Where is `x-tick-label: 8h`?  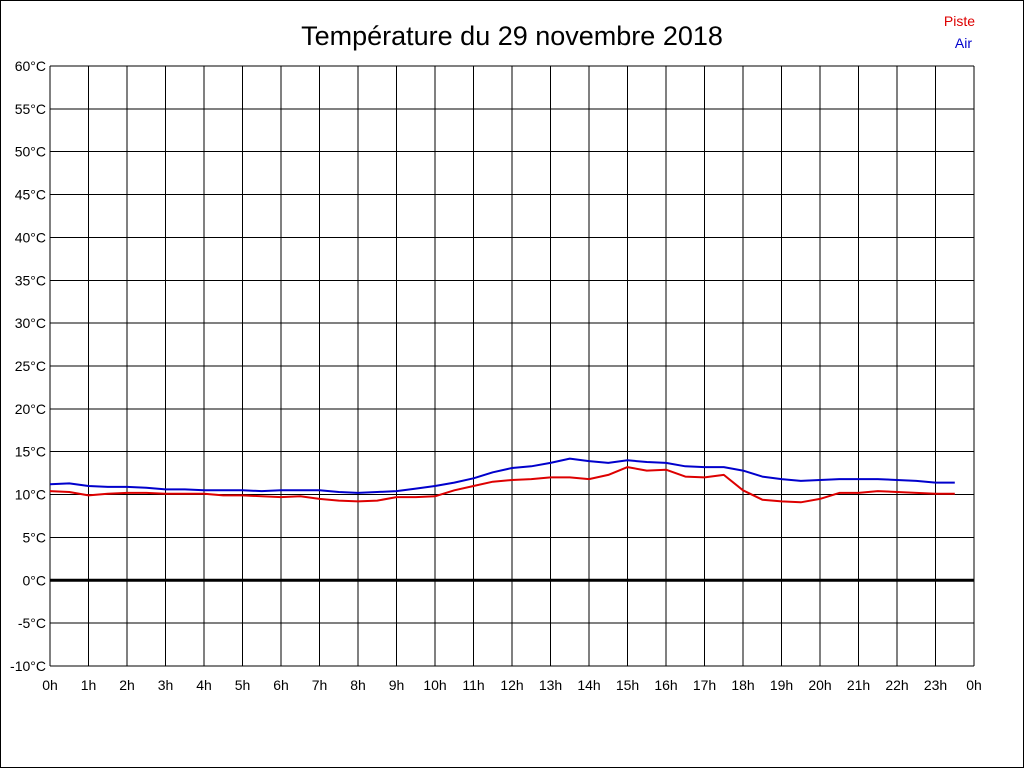
x-tick-label: 8h is located at coordinates (358, 685).